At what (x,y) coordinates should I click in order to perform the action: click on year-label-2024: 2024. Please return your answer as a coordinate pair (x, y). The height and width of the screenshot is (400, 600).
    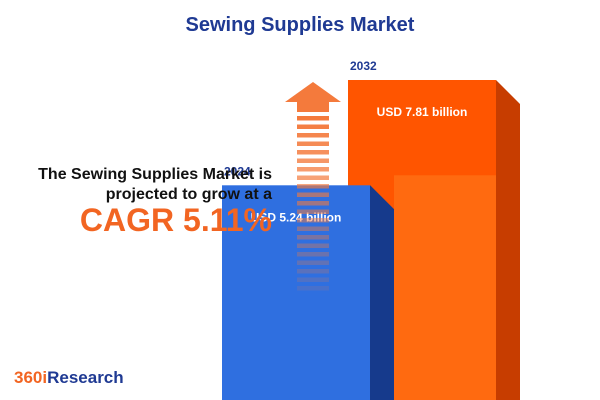
    Looking at the image, I should click on (237, 171).